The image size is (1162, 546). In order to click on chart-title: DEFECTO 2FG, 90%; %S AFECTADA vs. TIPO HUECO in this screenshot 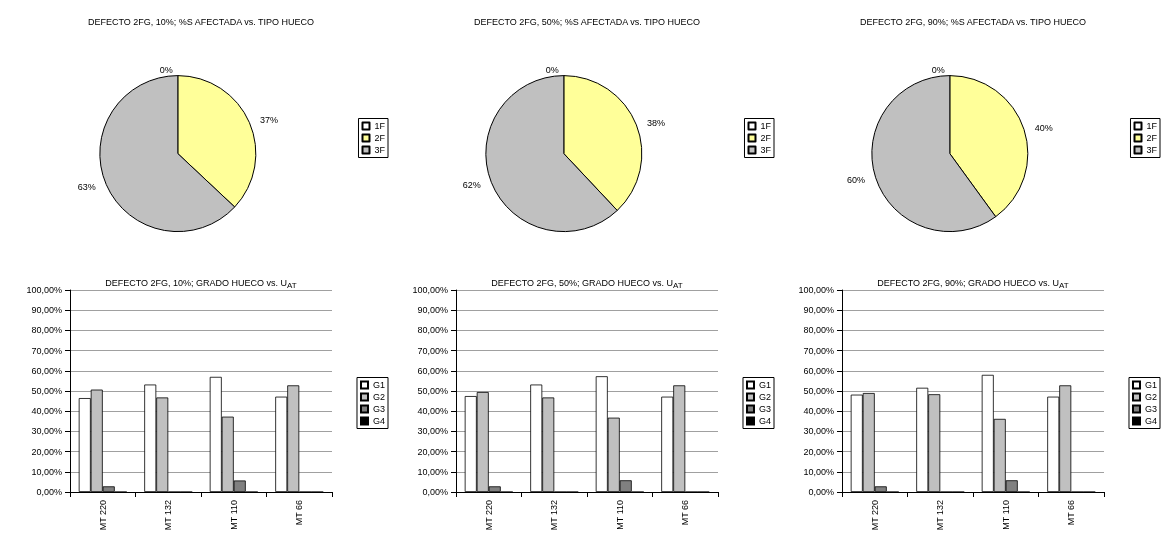, I will do `click(973, 21)`.